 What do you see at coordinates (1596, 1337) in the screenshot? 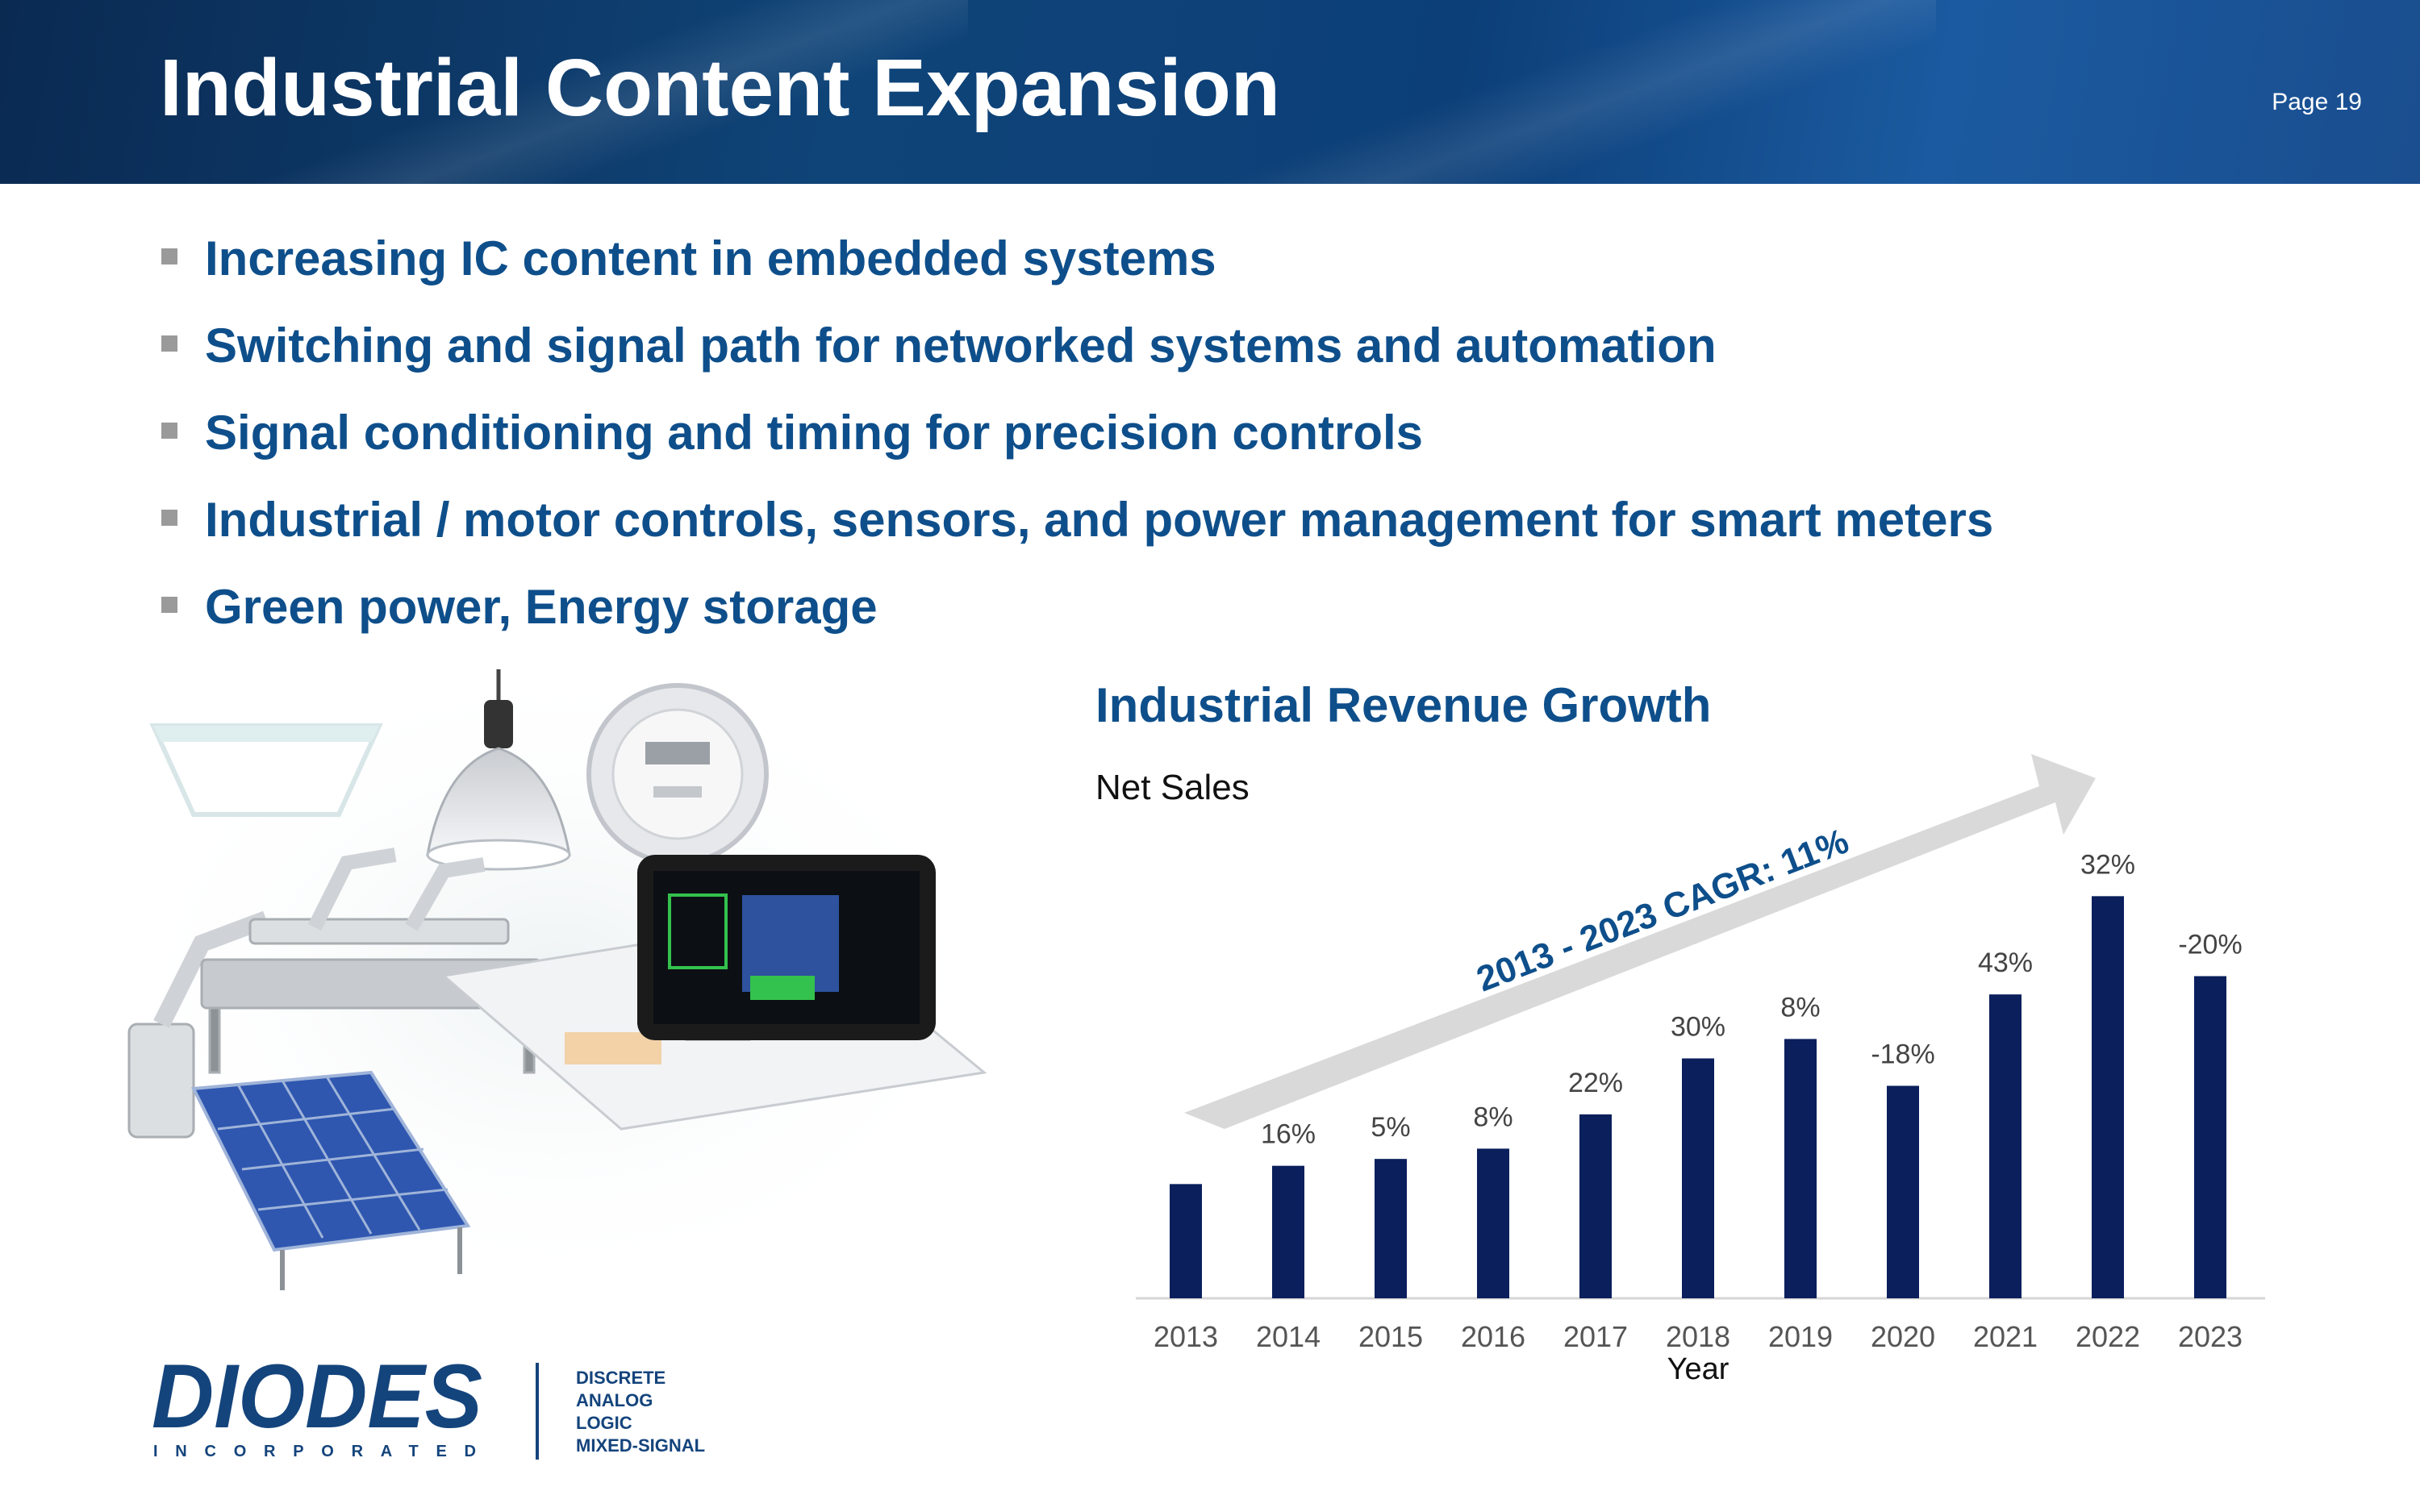
I see `x-tick-2017: 2017` at bounding box center [1596, 1337].